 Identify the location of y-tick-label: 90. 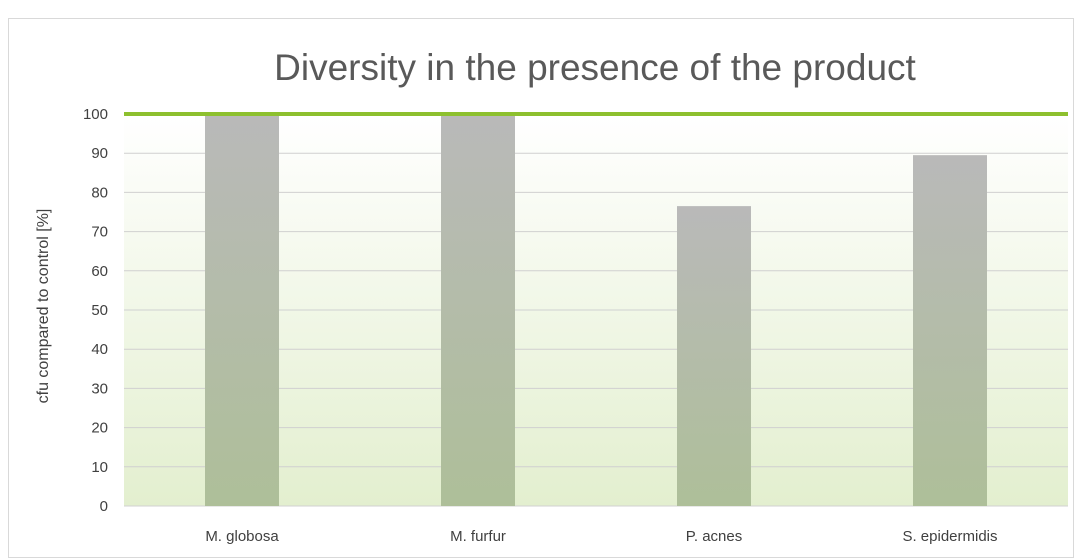
(99, 153).